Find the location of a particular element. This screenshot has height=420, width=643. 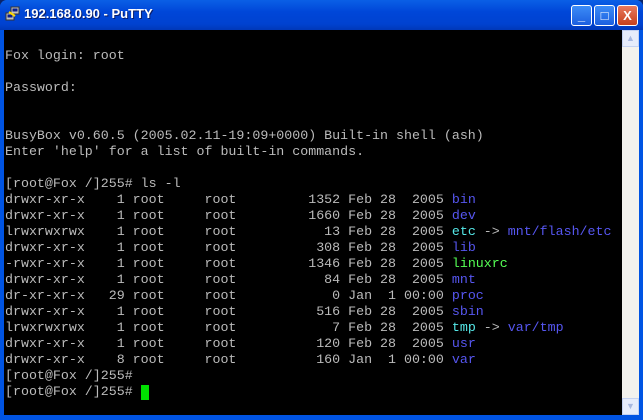

putty-icon is located at coordinates (13, 14).